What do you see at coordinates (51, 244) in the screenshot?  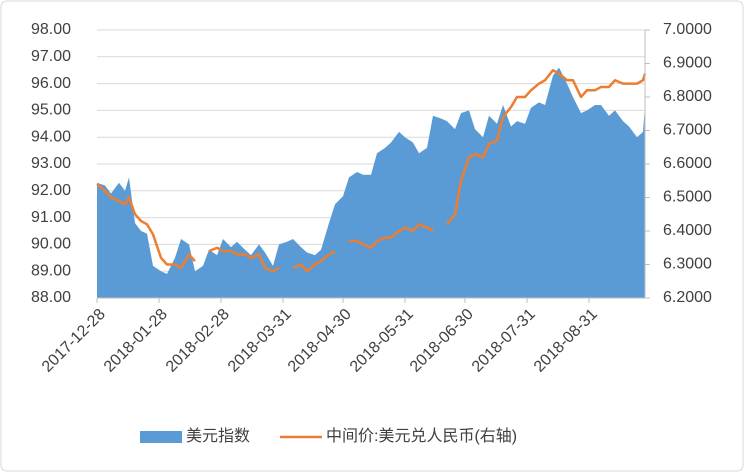 I see `y-tick-label: 90.00` at bounding box center [51, 244].